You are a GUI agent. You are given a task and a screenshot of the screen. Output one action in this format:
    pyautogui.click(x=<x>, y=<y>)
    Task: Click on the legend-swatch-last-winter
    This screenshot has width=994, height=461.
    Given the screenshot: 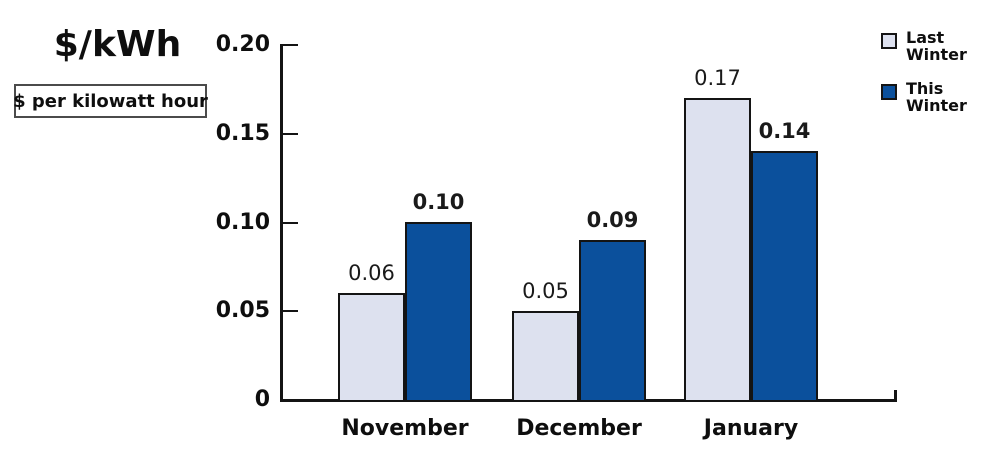 What is the action you would take?
    pyautogui.click(x=889, y=41)
    